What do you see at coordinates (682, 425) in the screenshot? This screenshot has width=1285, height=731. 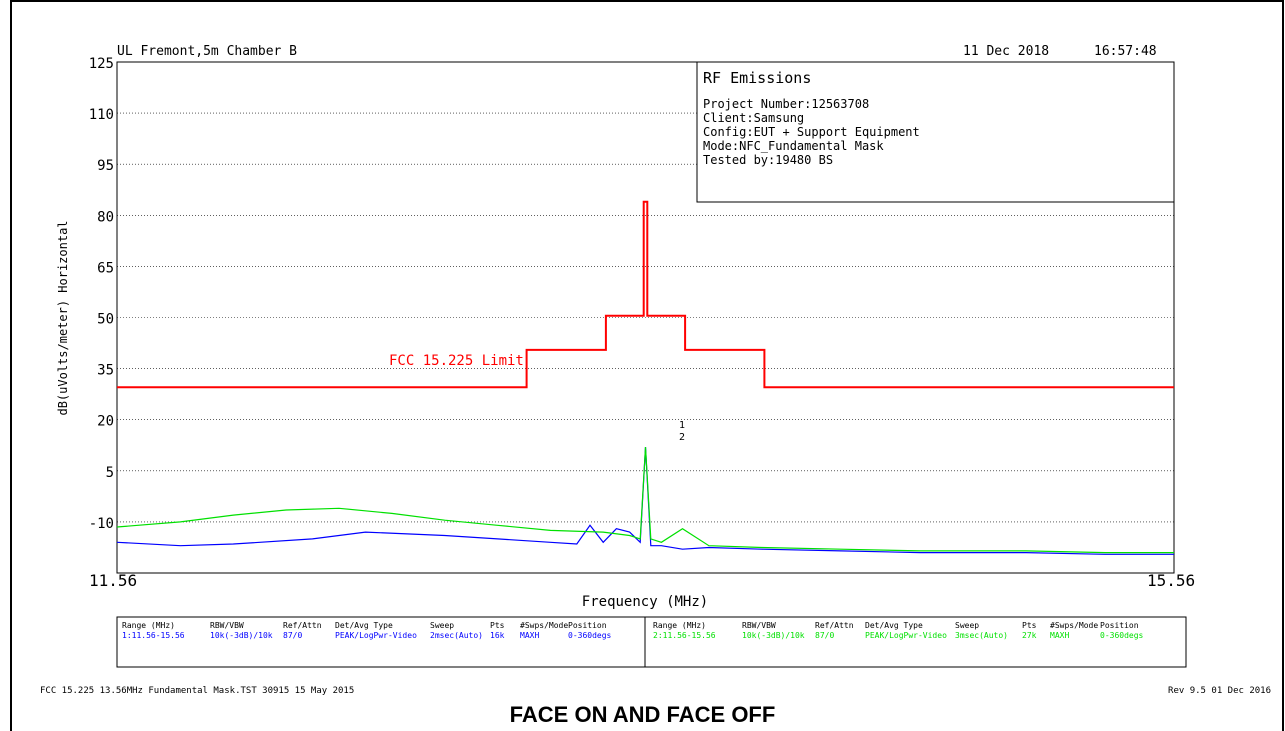 I see `marker-label: 1` at bounding box center [682, 425].